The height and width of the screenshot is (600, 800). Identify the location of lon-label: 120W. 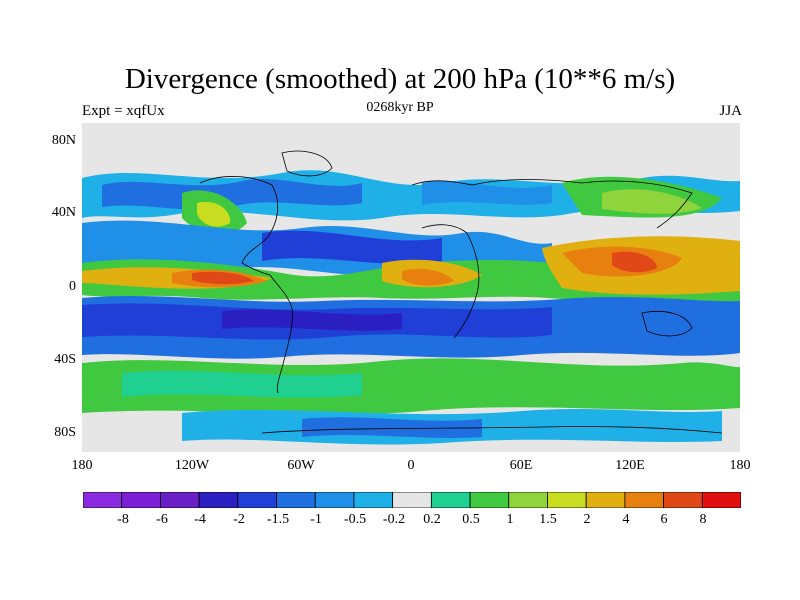
(192, 465).